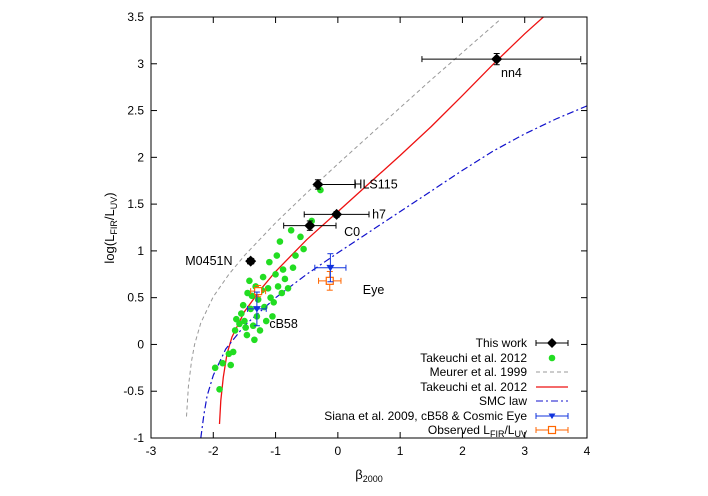 This screenshot has width=708, height=496. I want to click on y-tick-label: -1, so click(138, 438).